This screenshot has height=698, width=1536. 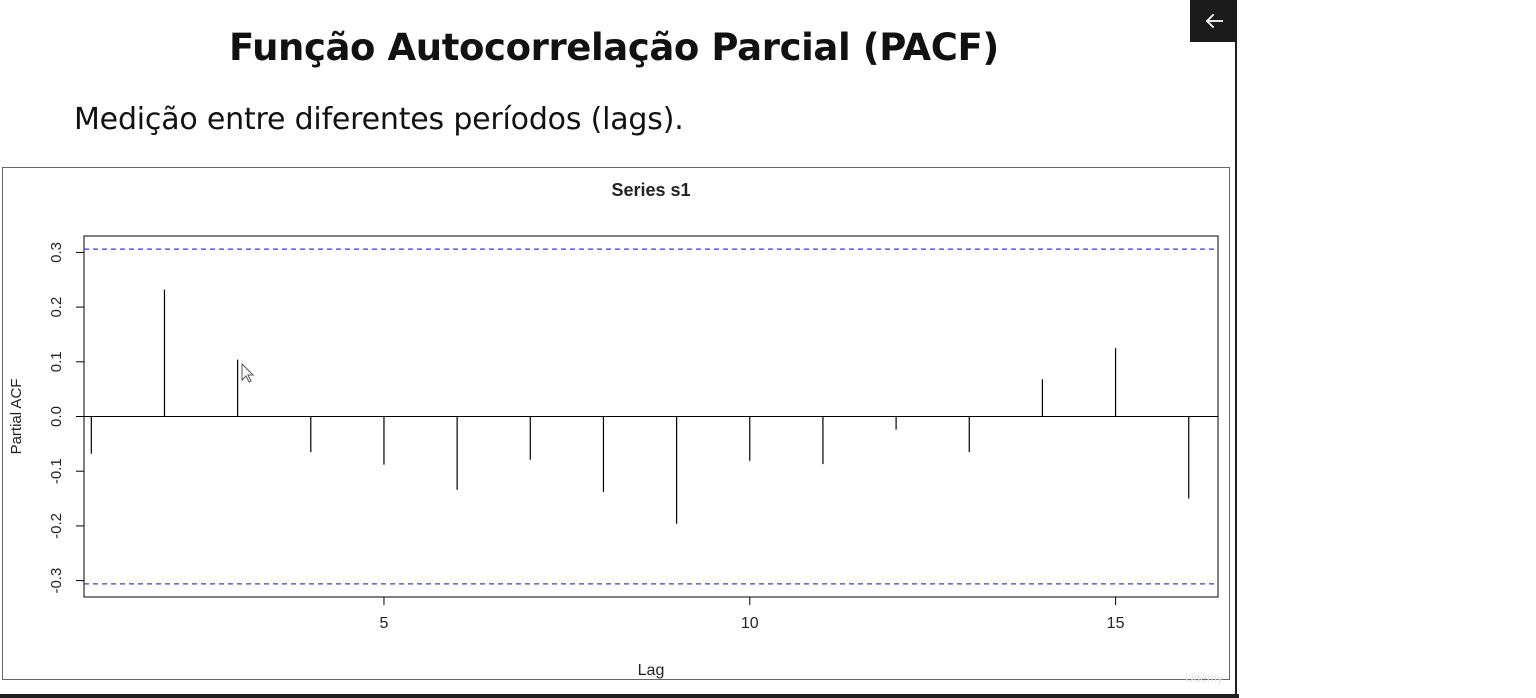 I want to click on y-axis-label: Partial ACF, so click(x=16, y=417).